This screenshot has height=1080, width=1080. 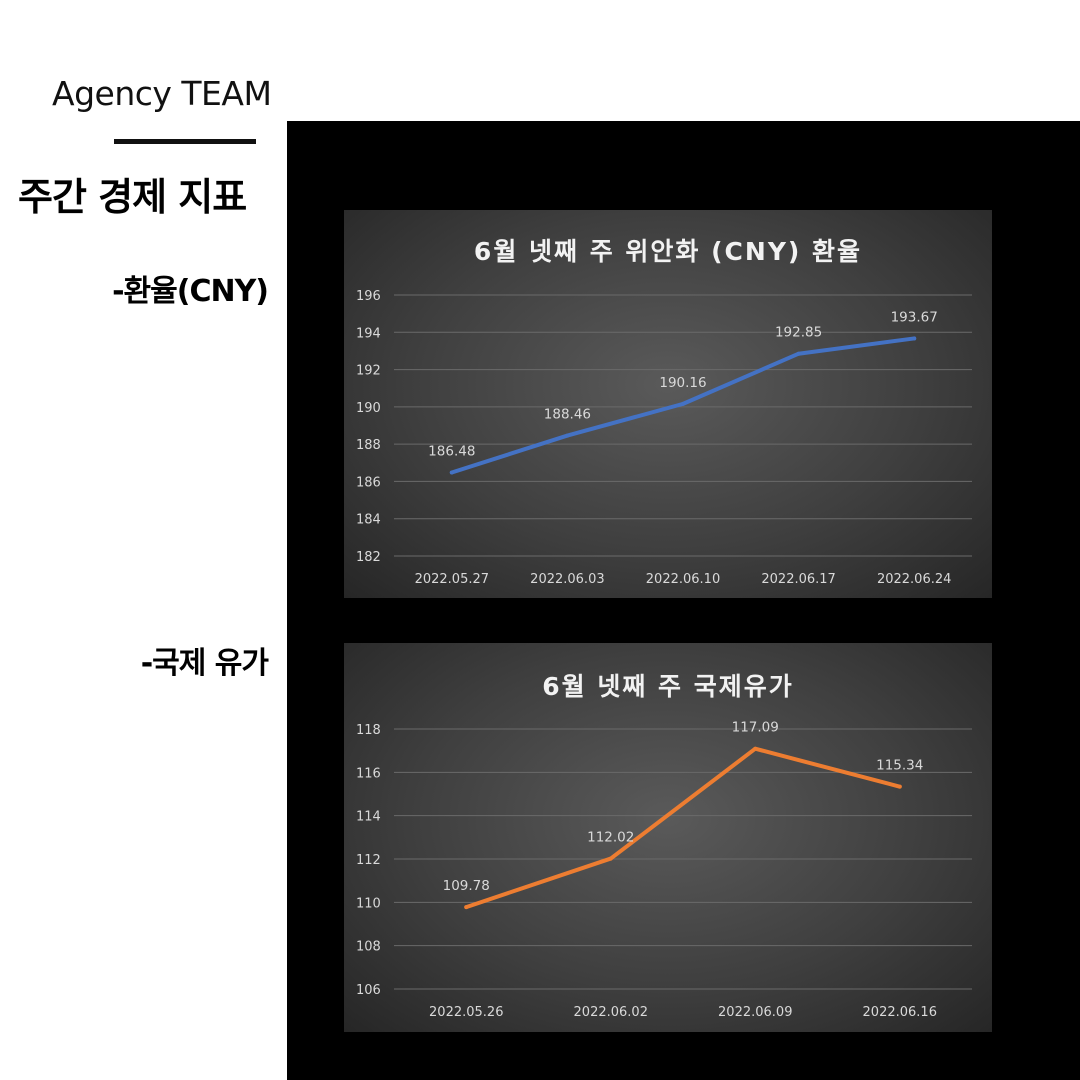 I want to click on oil-x-tick-label: 2022.06.16, so click(x=900, y=1012).